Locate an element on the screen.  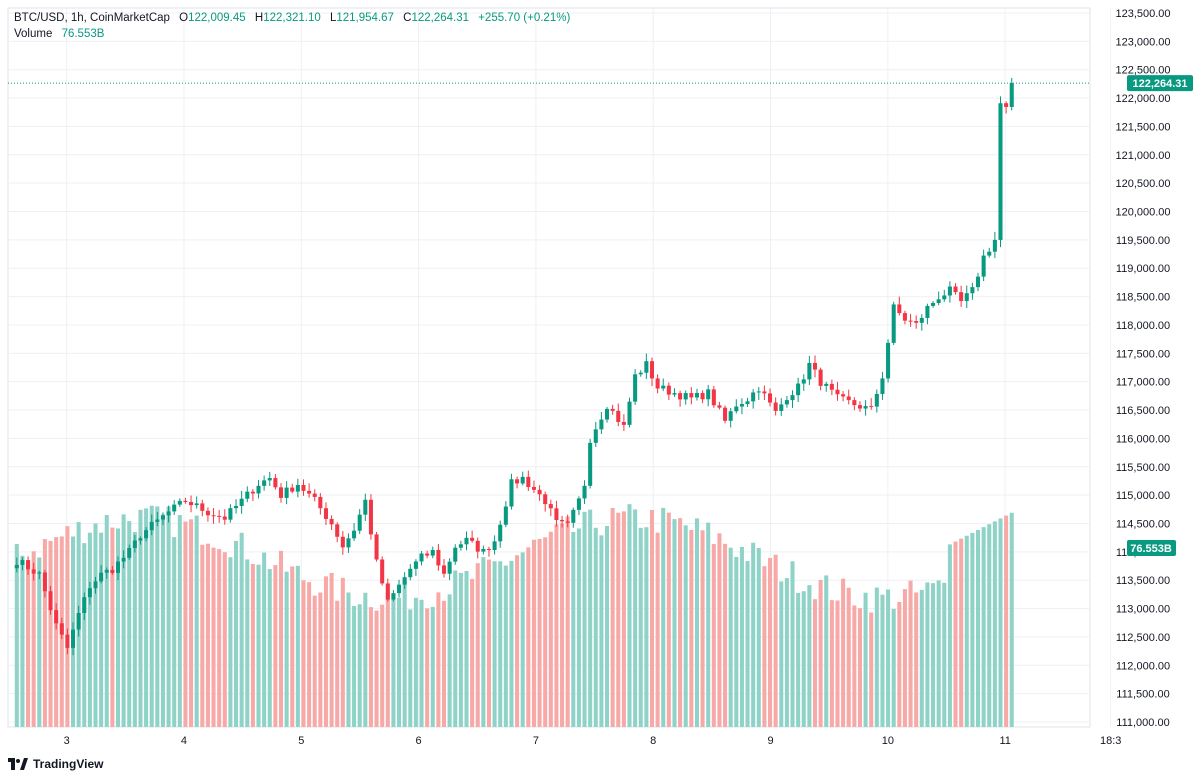
x-tick-label: 8 is located at coordinates (653, 741).